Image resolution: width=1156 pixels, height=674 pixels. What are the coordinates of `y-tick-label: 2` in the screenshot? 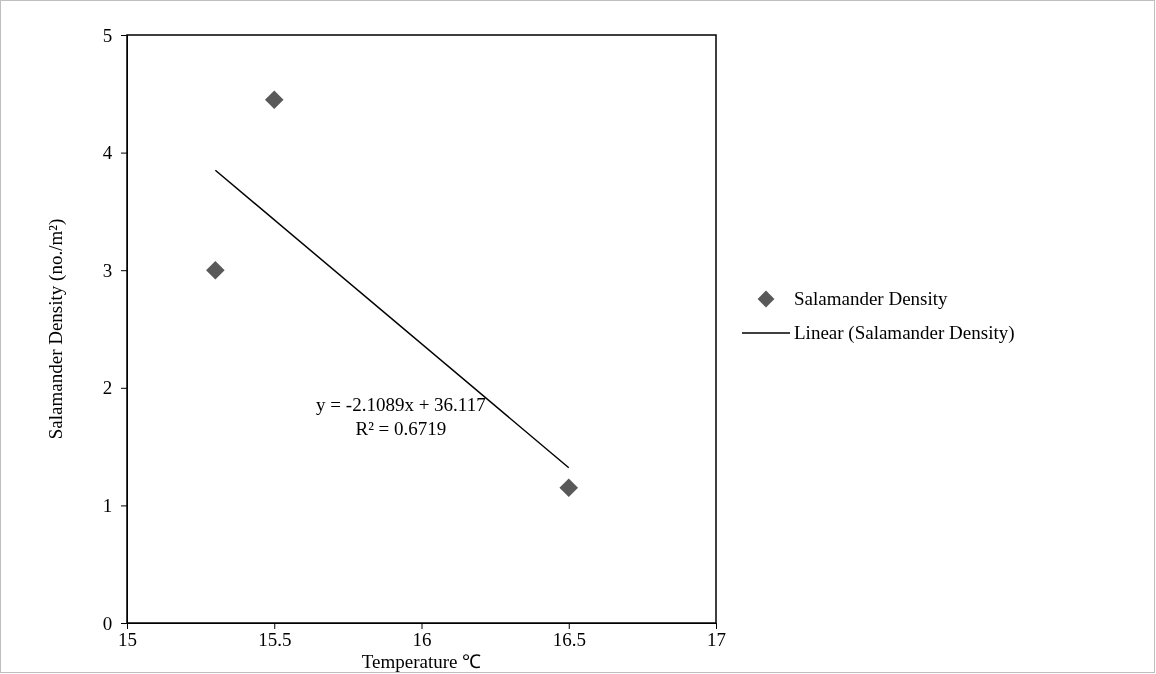 It's located at (107, 388).